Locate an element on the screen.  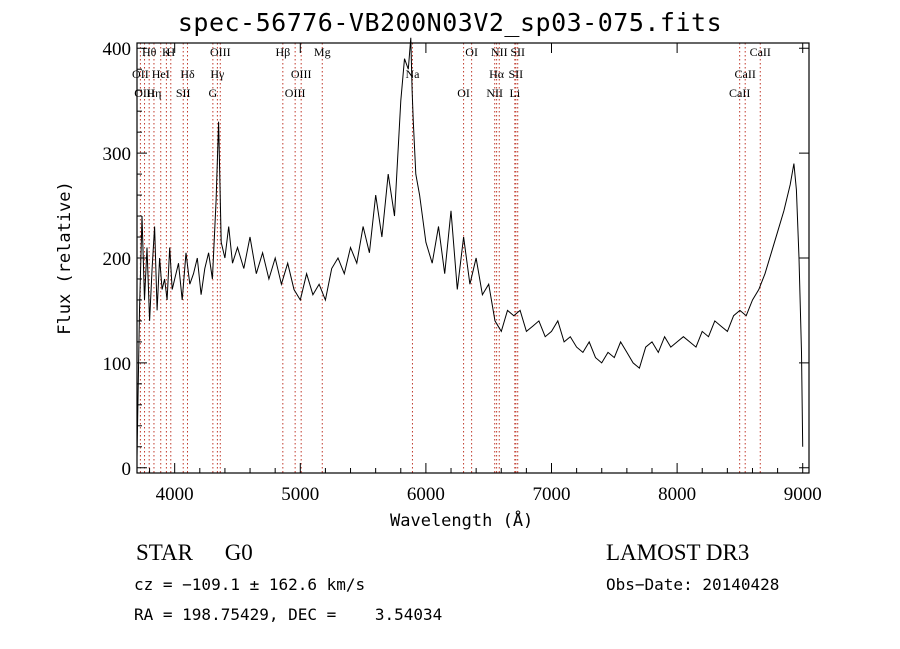
x-tick-label: 6000 is located at coordinates (426, 494).